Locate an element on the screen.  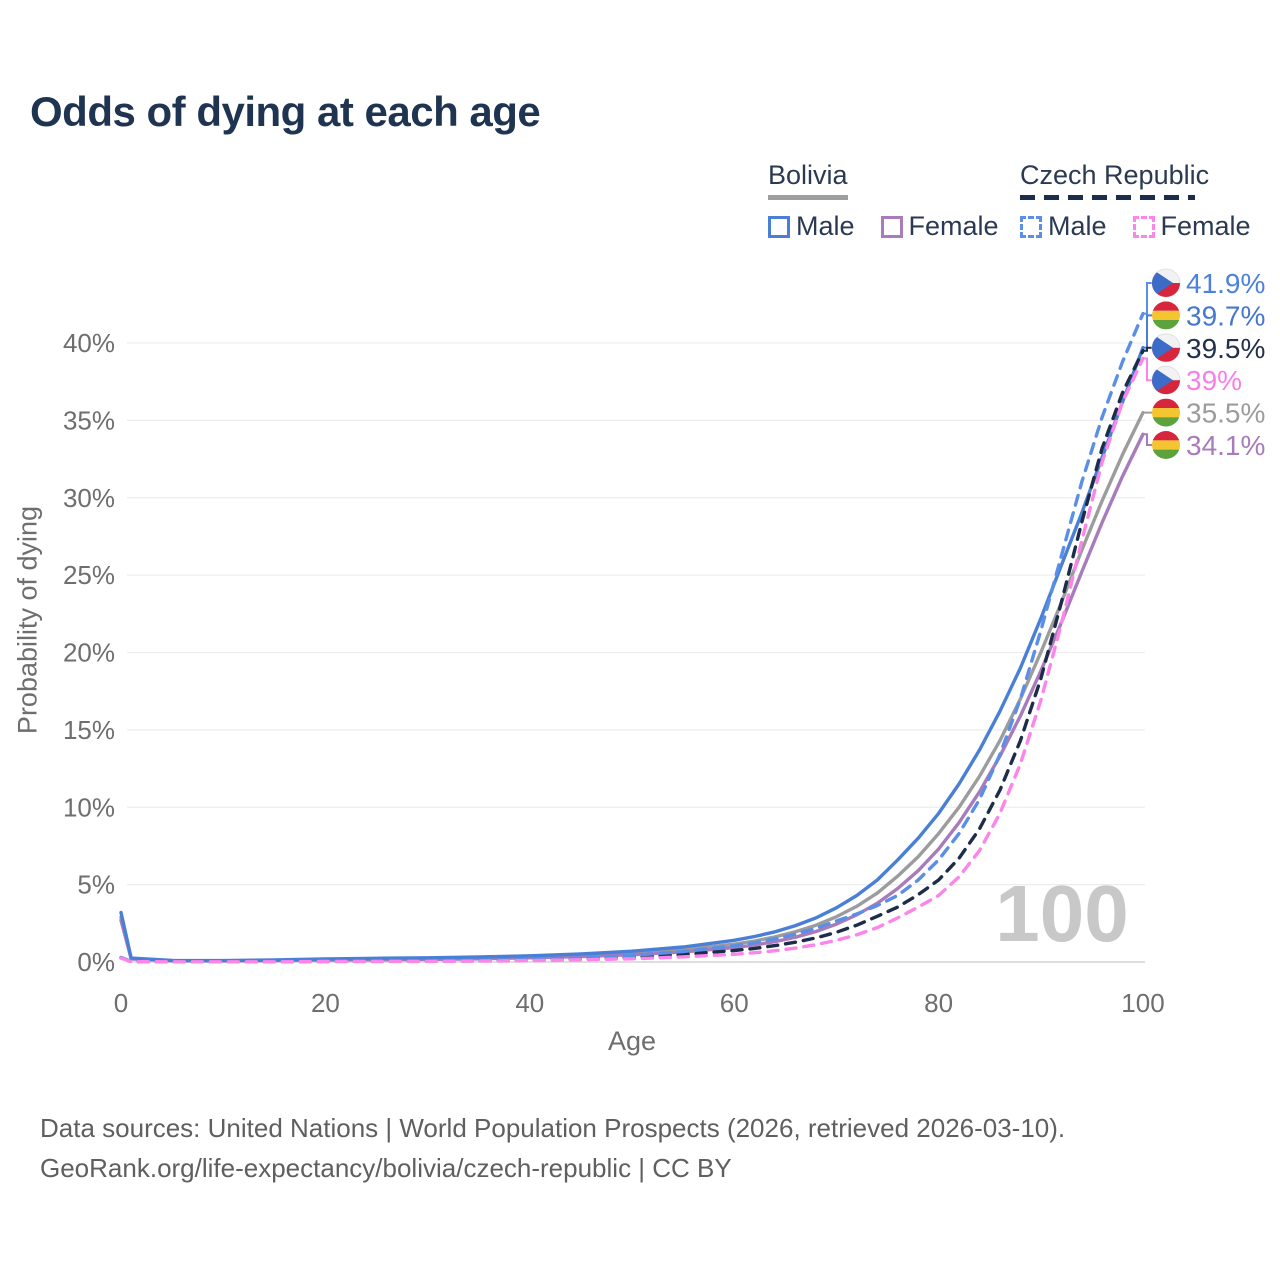
hover-age-watermark: 100 is located at coordinates (1061, 913).